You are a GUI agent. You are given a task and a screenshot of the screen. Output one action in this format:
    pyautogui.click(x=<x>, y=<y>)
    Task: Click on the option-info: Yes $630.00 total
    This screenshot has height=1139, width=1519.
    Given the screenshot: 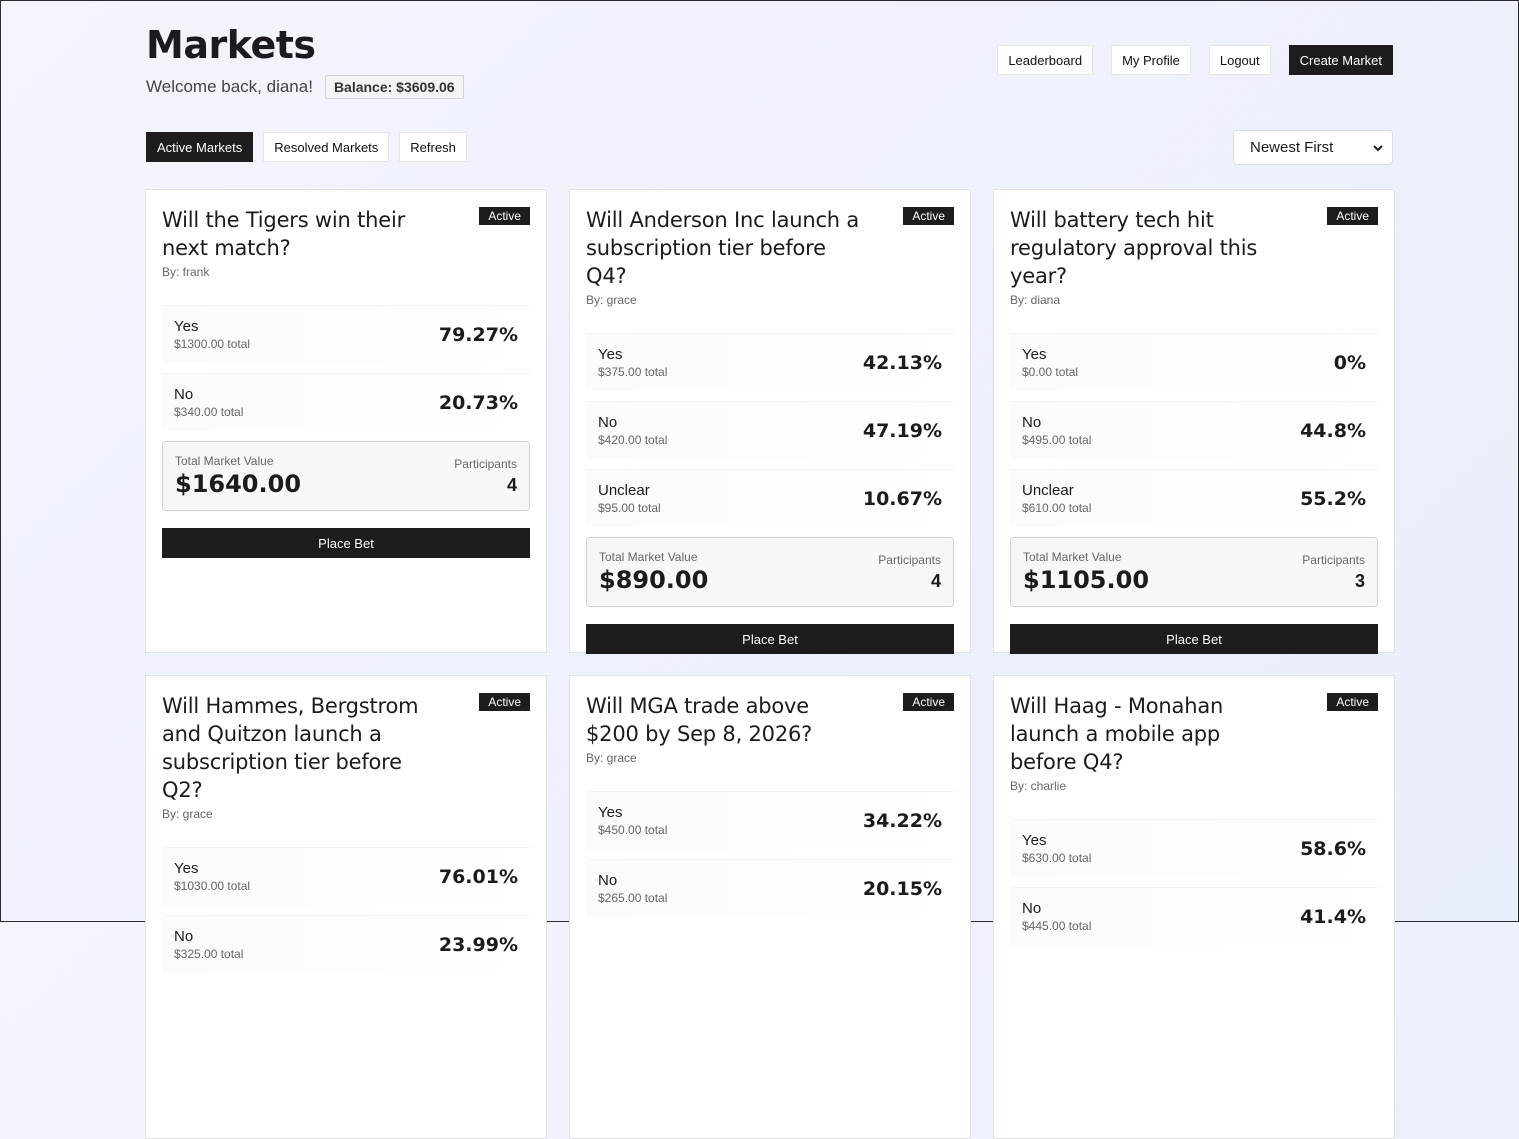 What is the action you would take?
    pyautogui.click(x=1056, y=848)
    